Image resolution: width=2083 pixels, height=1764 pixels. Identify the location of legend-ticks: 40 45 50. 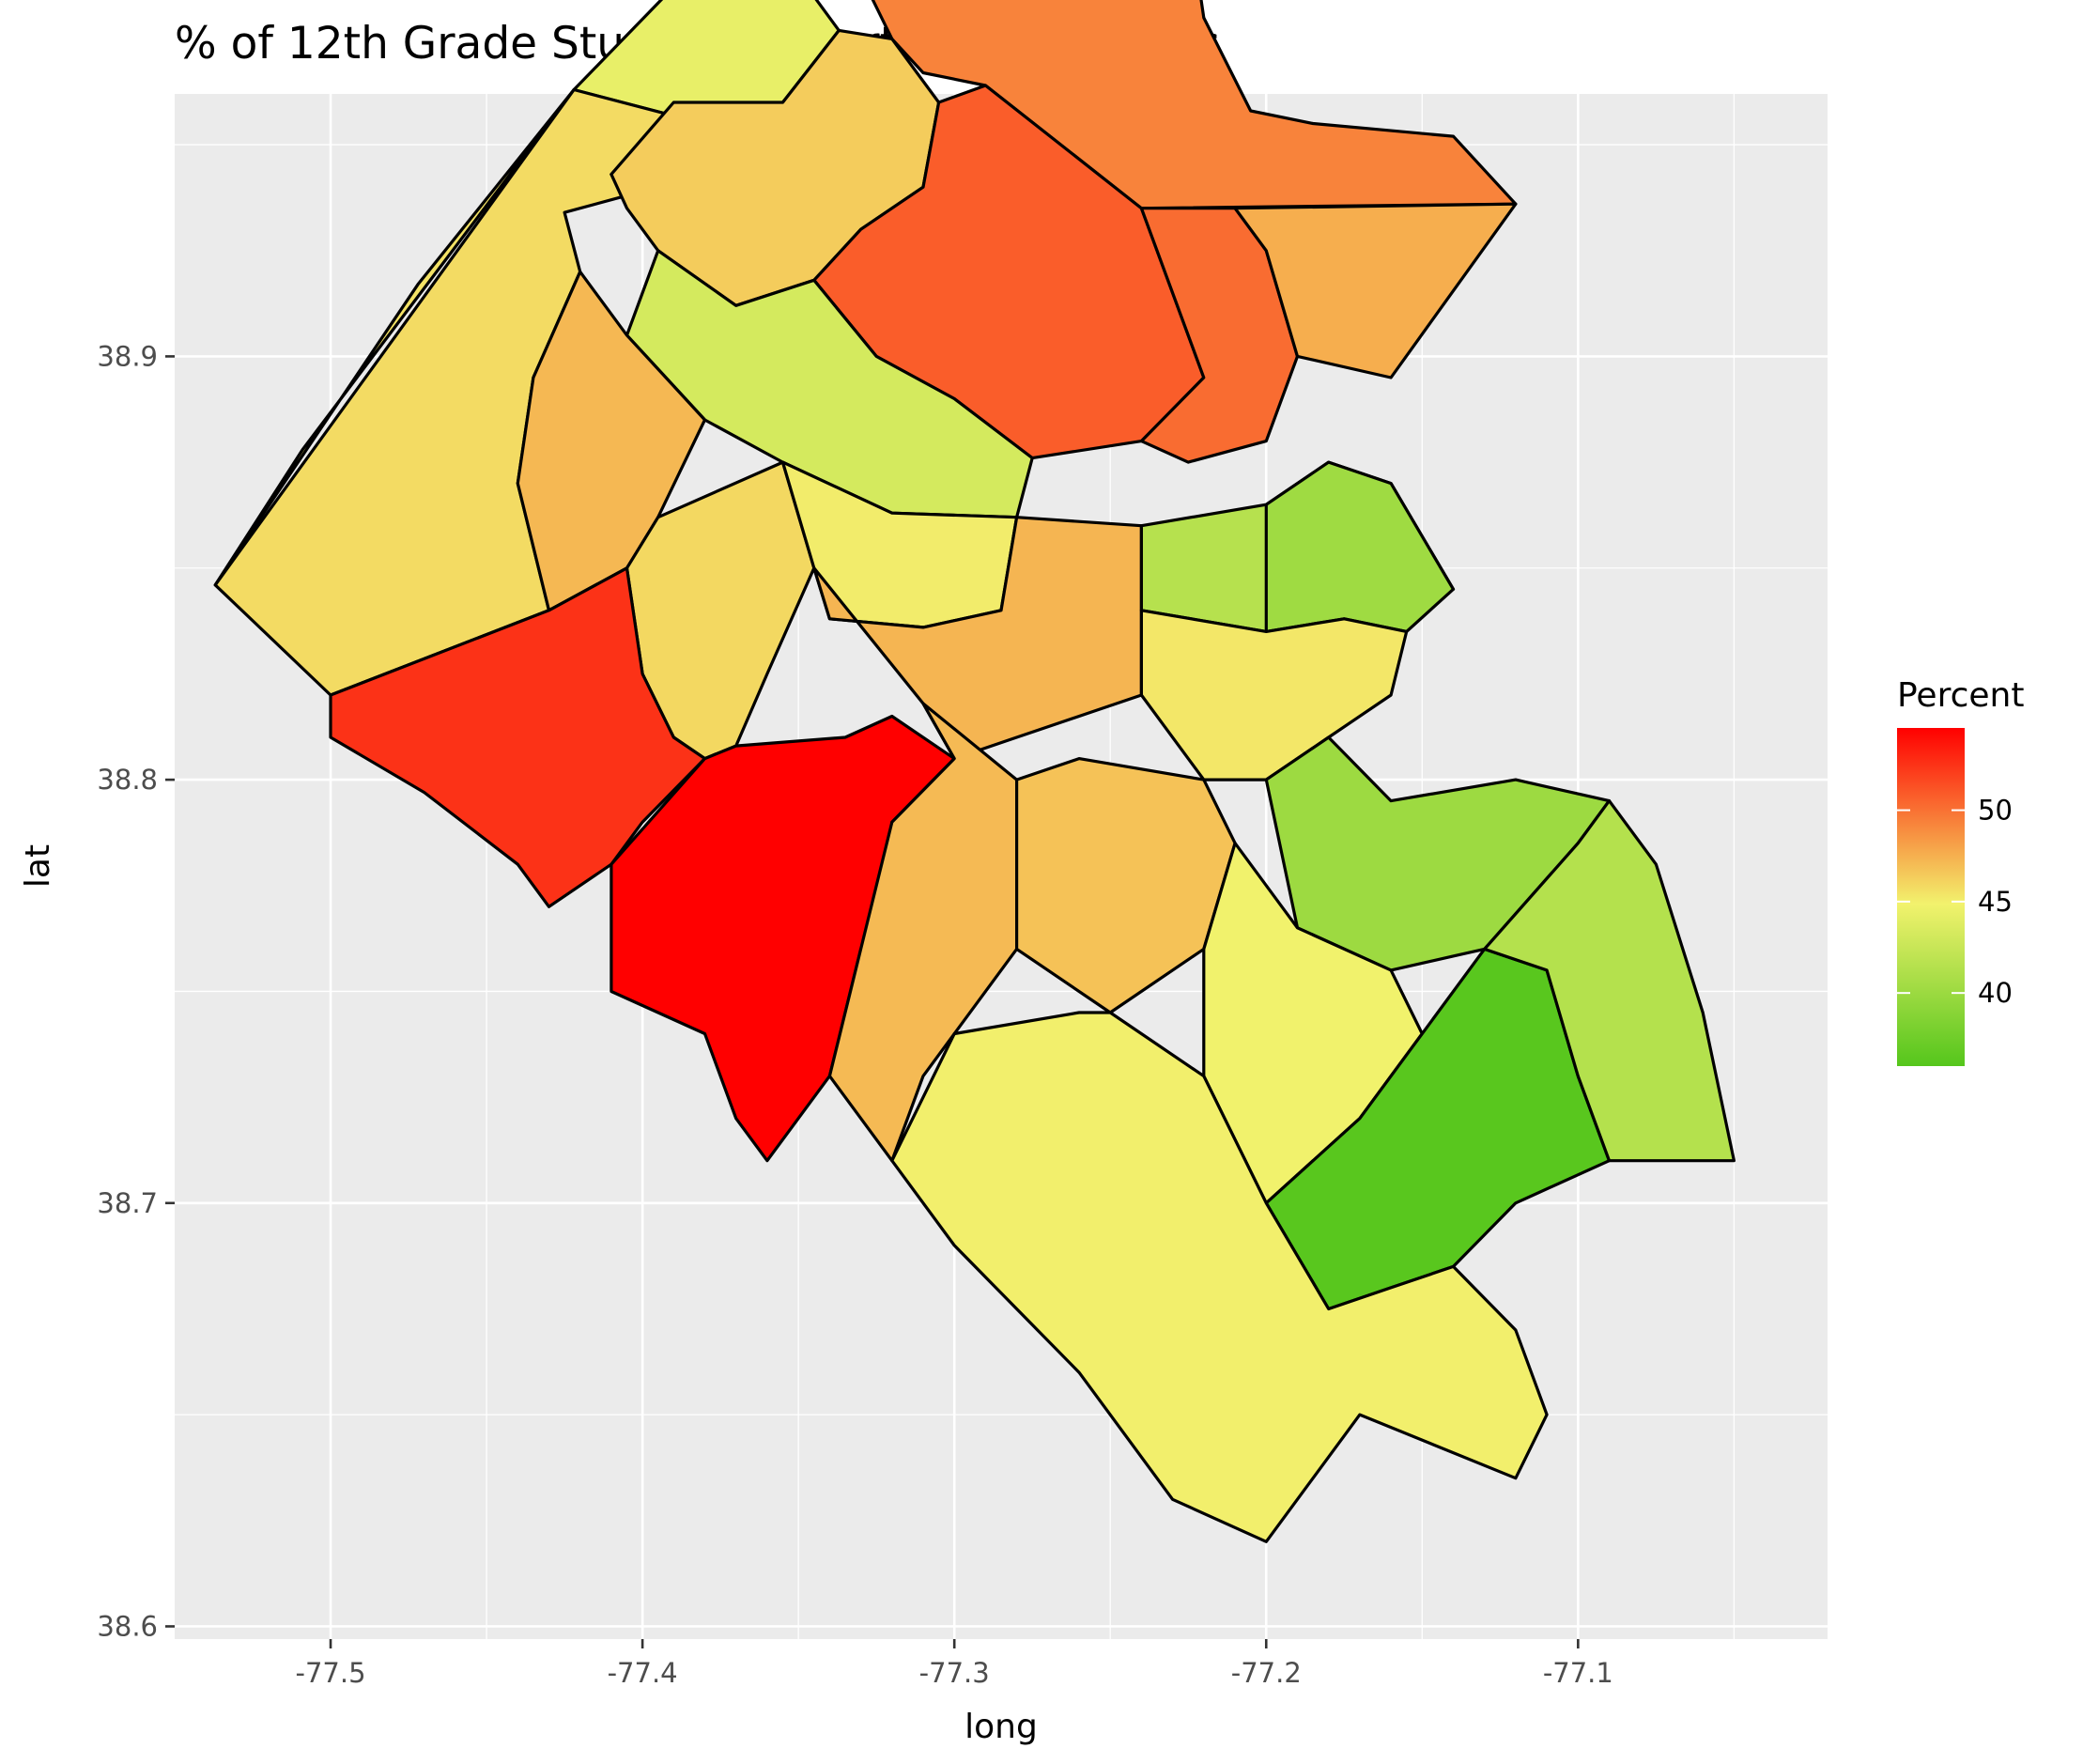
(1955, 902).